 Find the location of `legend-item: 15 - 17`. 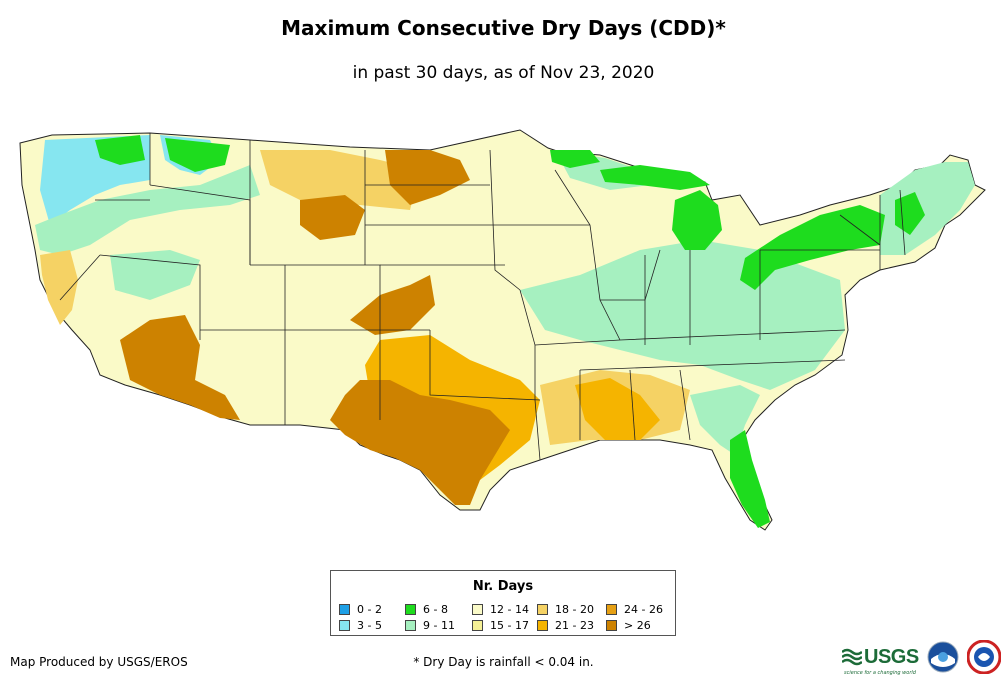

legend-item: 15 - 17 is located at coordinates (500, 625).